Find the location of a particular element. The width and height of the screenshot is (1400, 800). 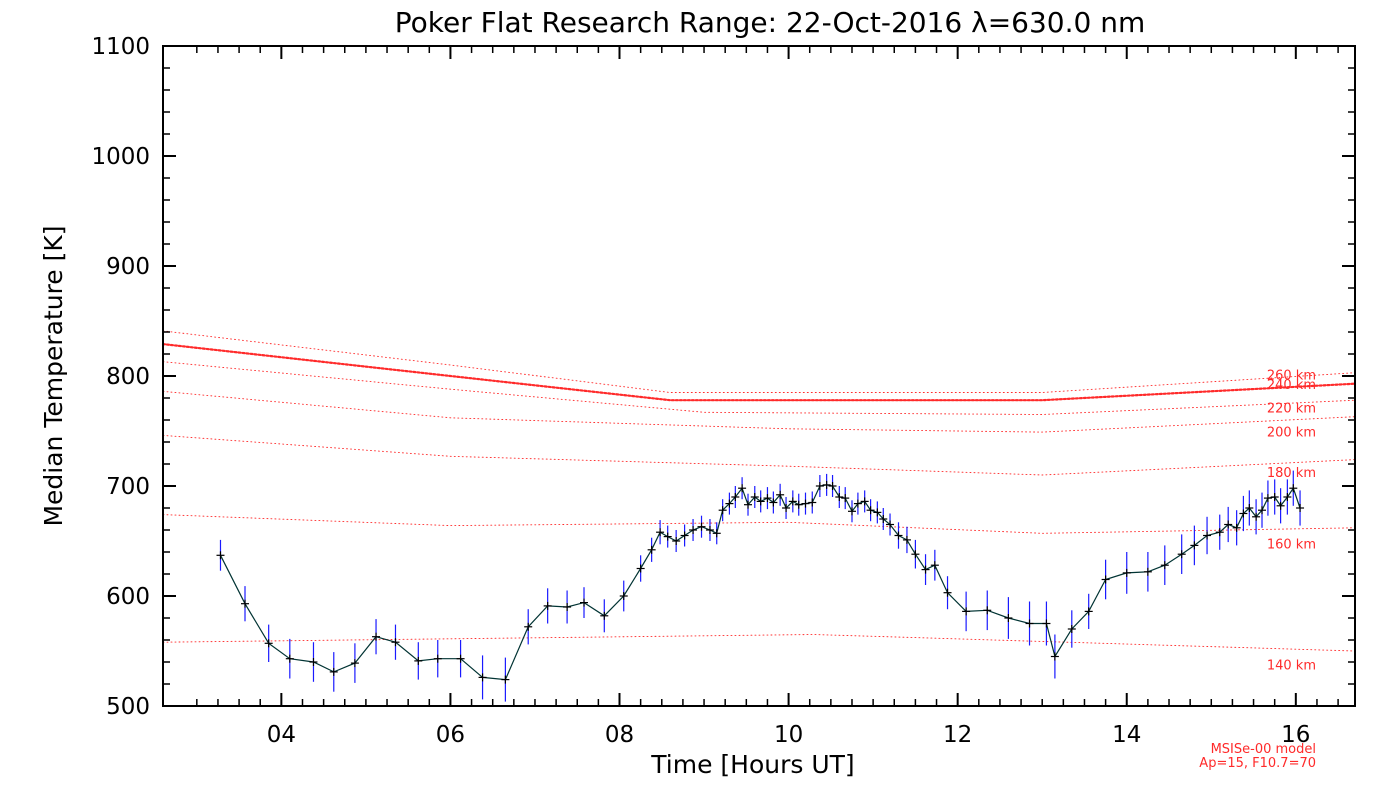

model-curve-140km is located at coordinates (759, 643).